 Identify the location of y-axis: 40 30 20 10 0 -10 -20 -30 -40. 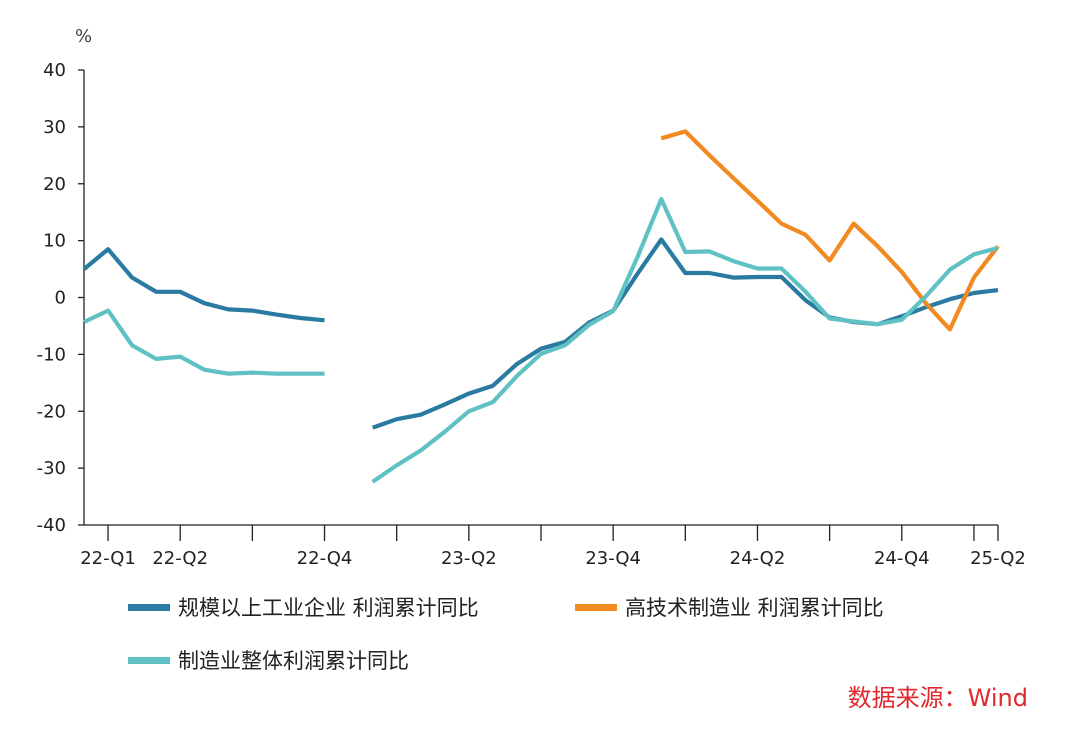
(61, 298).